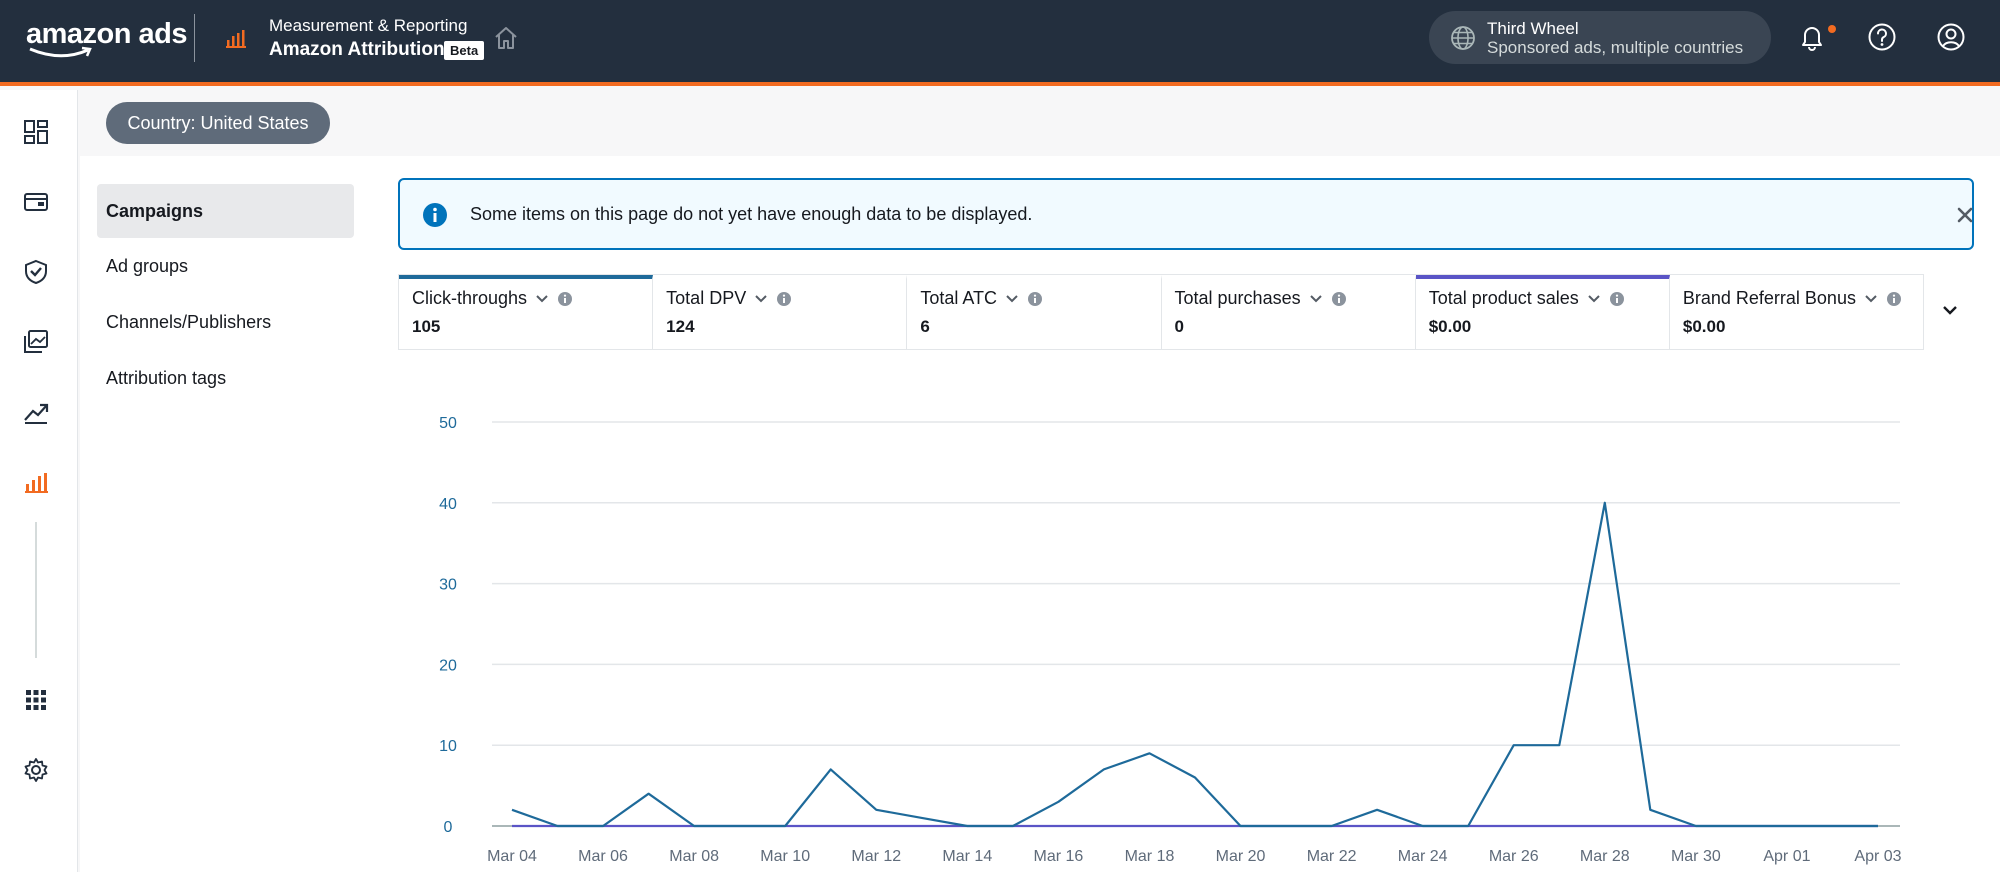  I want to click on user-profile-icon, so click(1951, 37).